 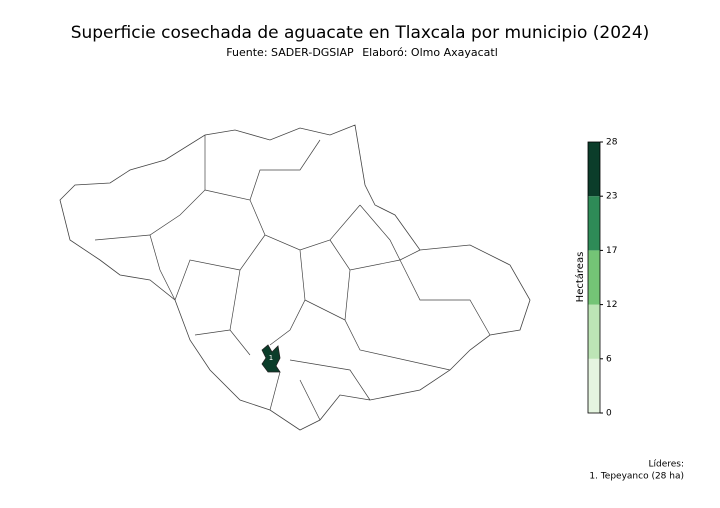 I want to click on rank-label: 1, so click(x=271, y=358).